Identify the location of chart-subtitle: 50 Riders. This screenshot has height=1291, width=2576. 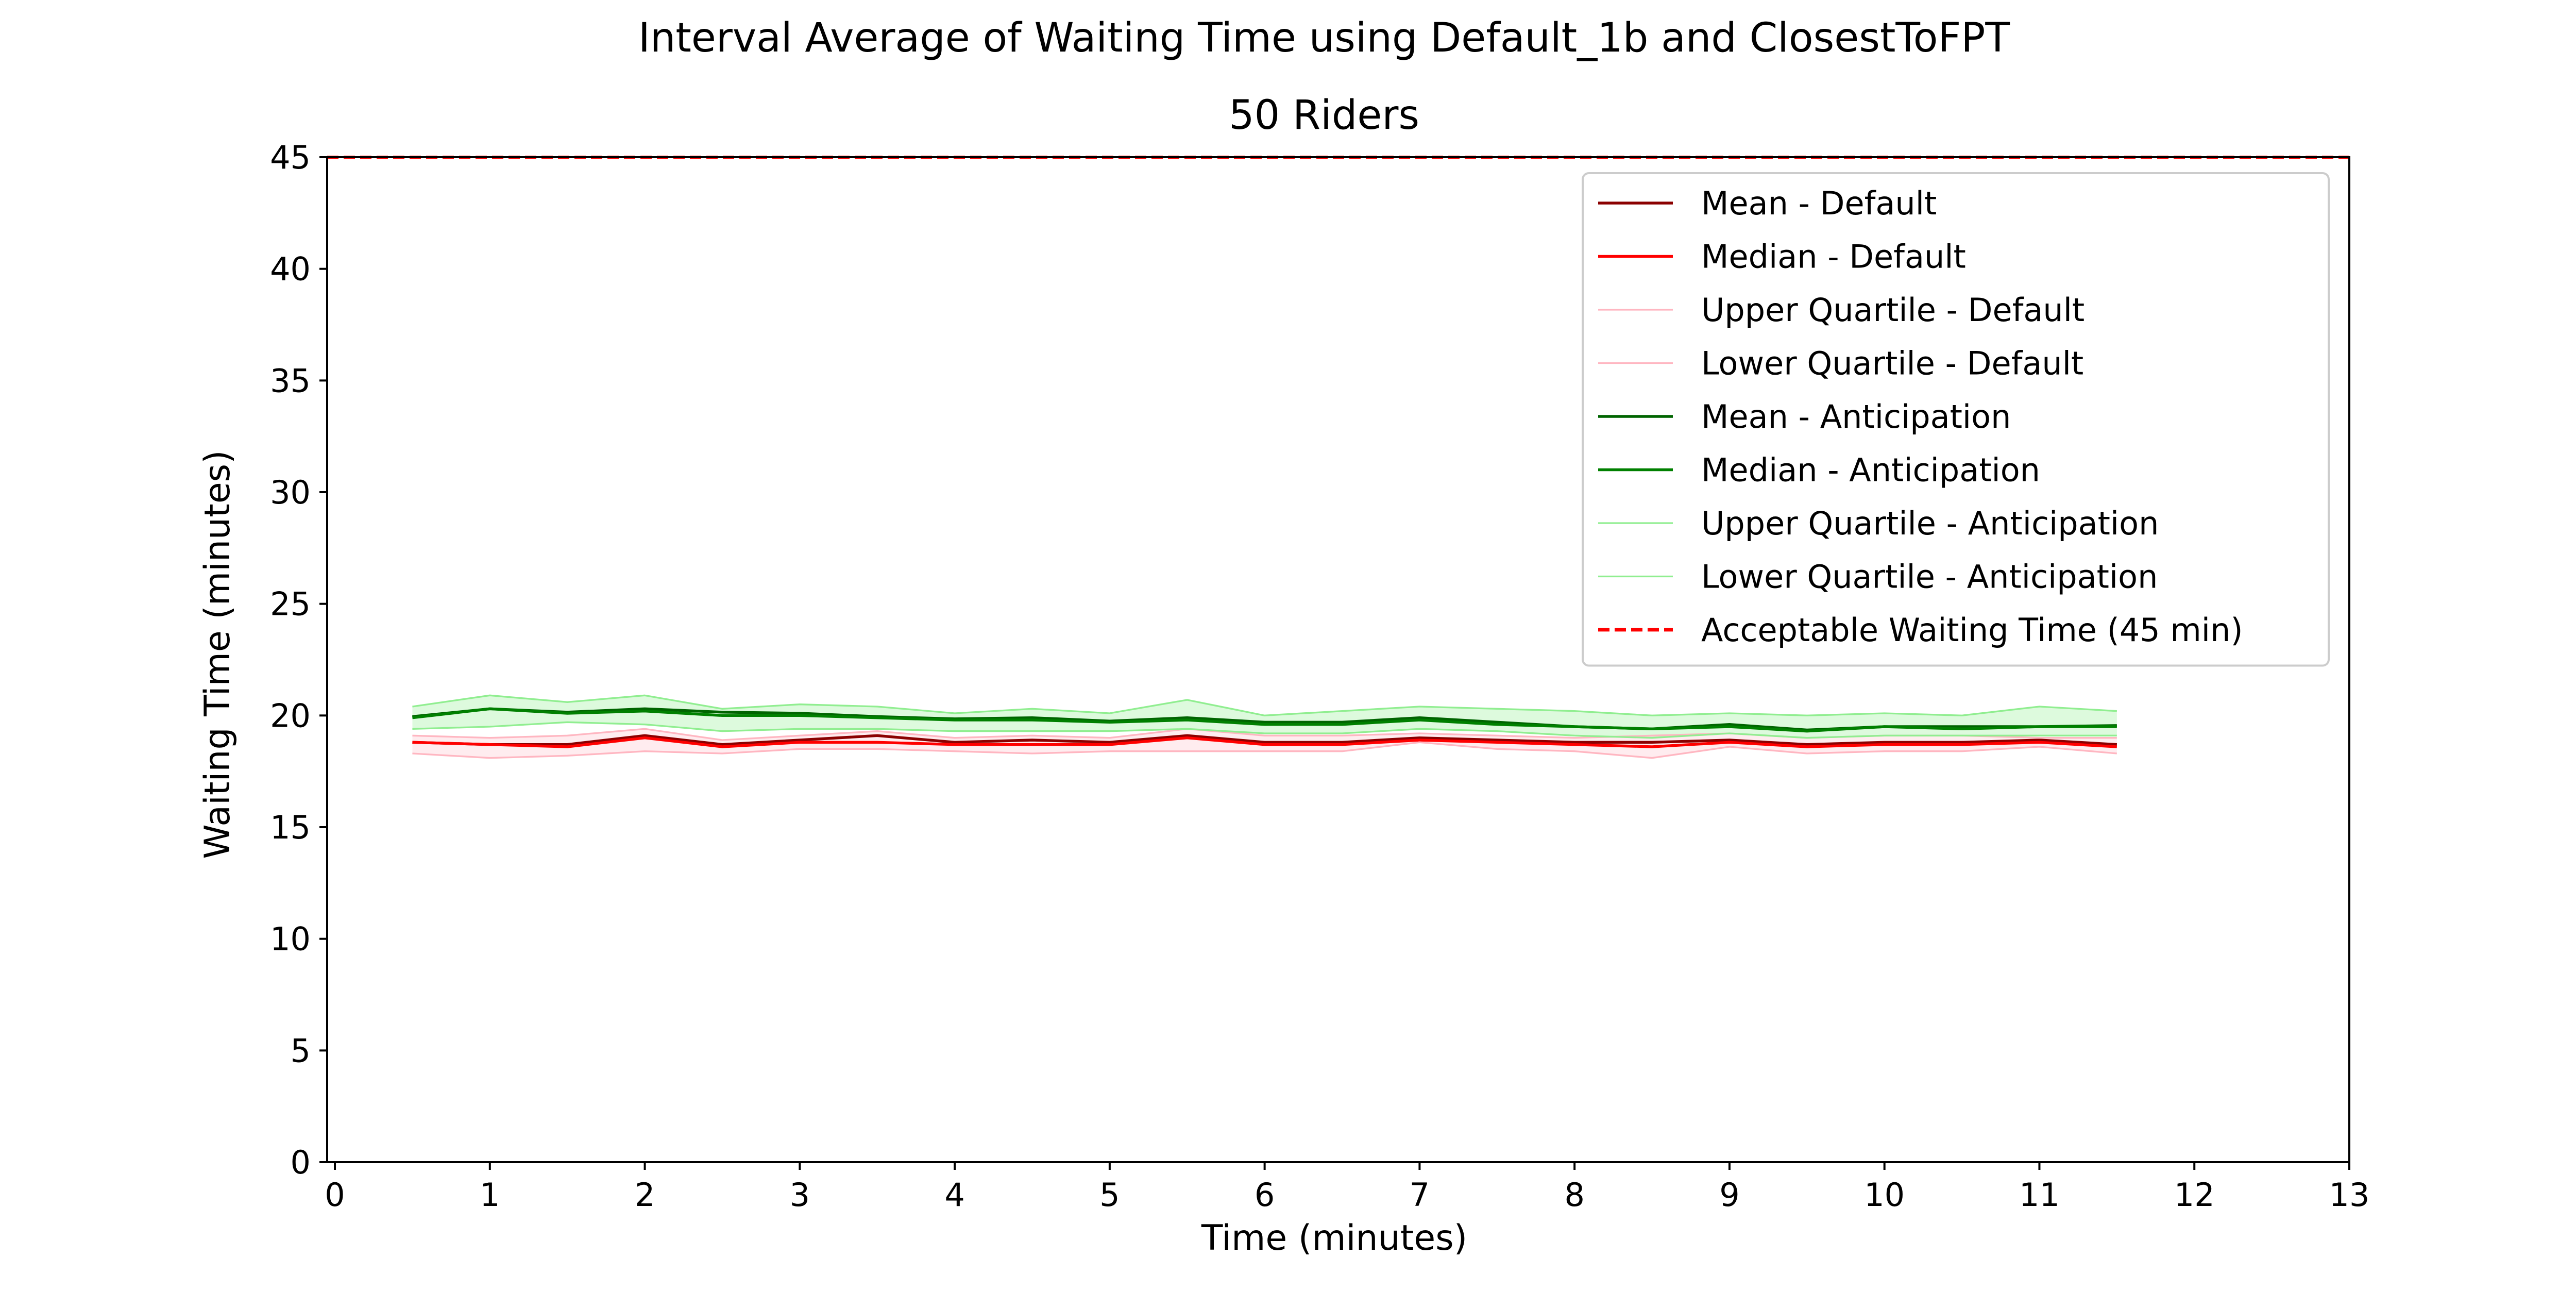
(1324, 115).